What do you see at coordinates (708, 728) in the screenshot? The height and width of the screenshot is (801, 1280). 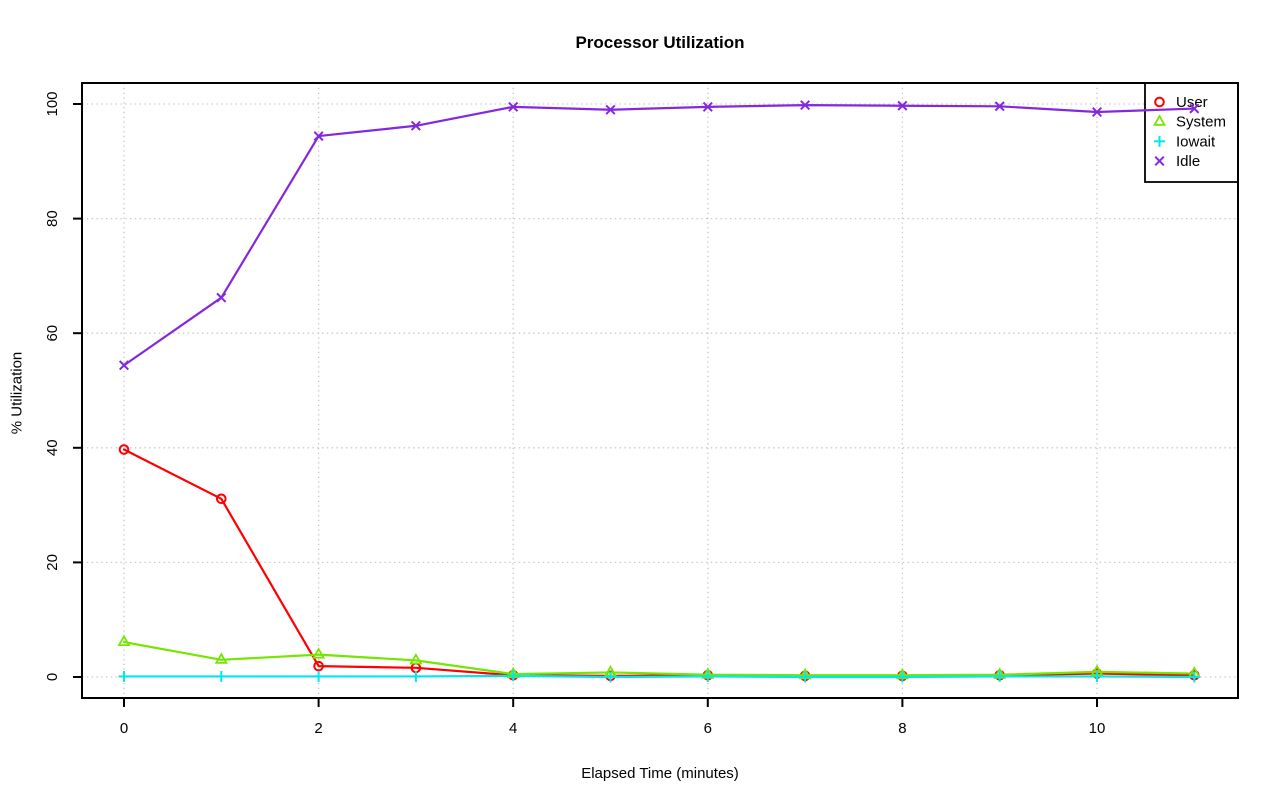 I see `x-tick-label: 6` at bounding box center [708, 728].